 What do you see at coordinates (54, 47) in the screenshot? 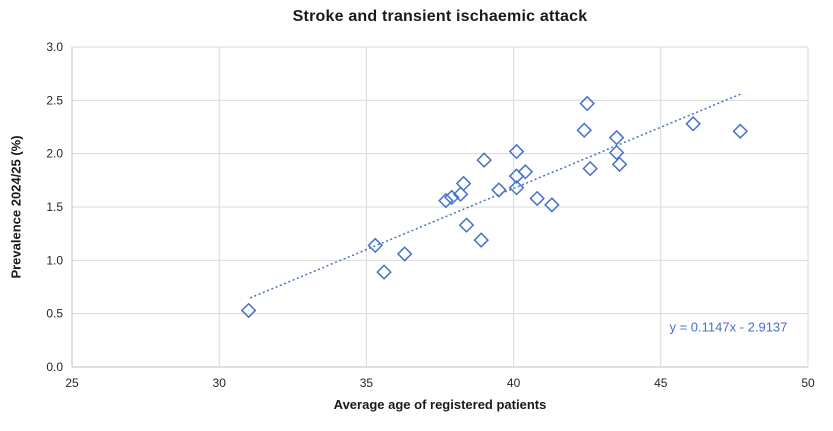
I see `y-tick-label: 3.0` at bounding box center [54, 47].